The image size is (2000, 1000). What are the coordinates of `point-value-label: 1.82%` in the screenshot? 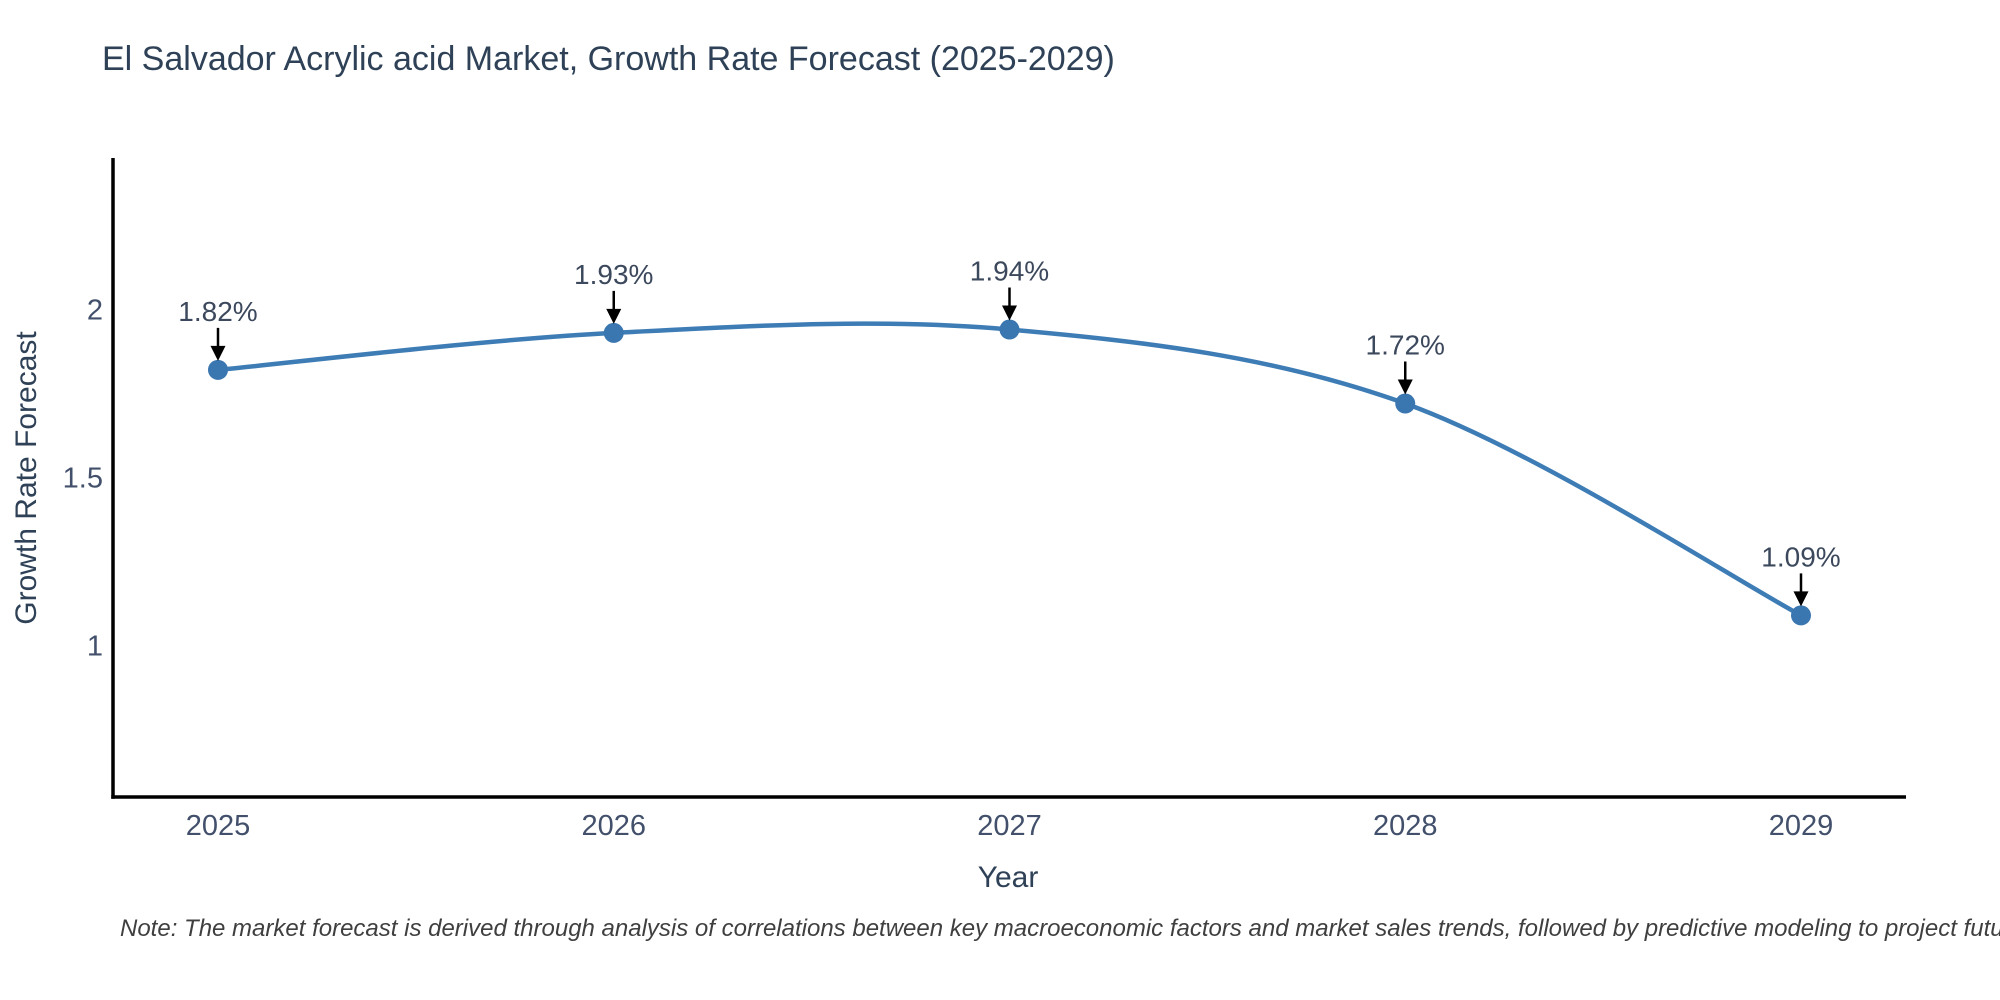 It's located at (217, 311).